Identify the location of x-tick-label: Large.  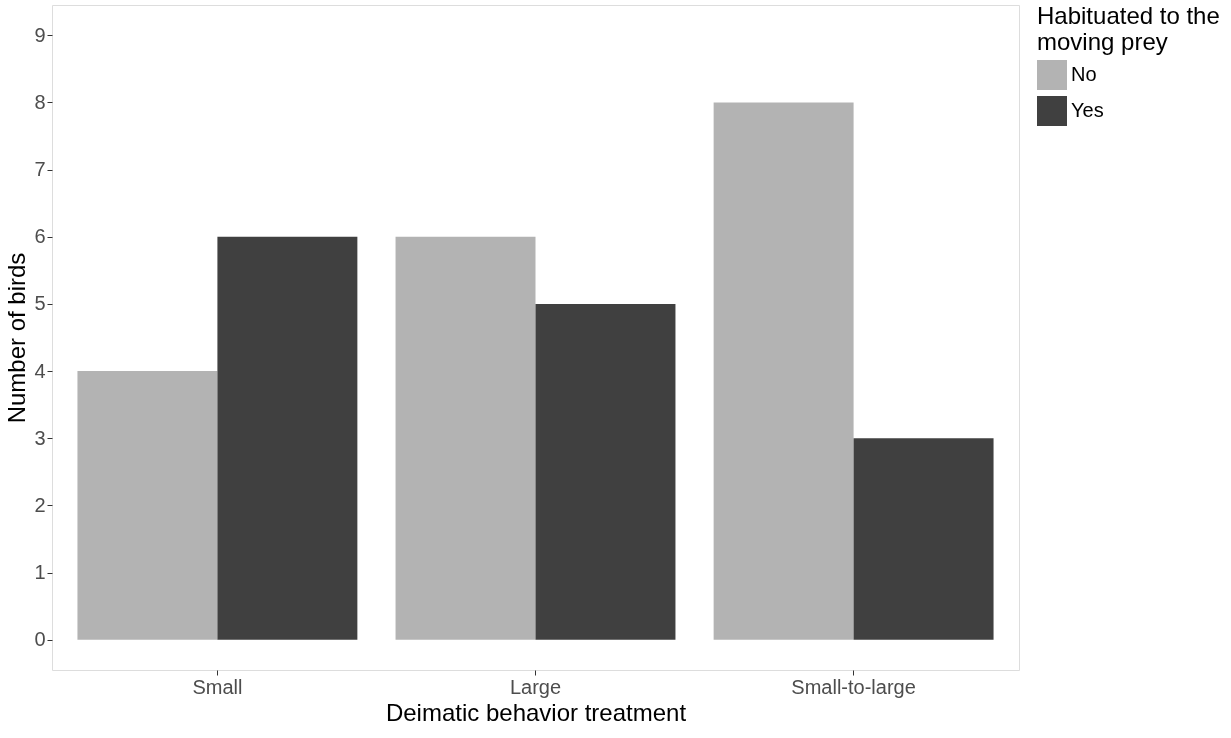
(535, 686).